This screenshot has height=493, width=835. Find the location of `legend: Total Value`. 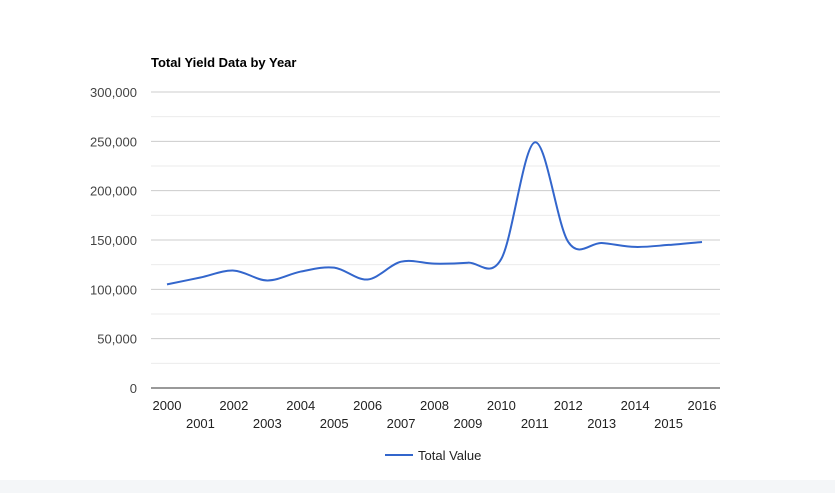

legend: Total Value is located at coordinates (433, 455).